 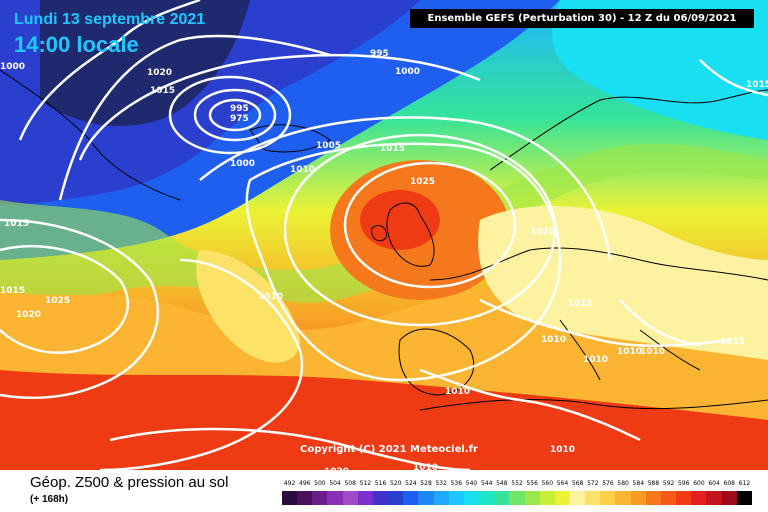 I want to click on legend-label: 532, so click(x=441, y=483).